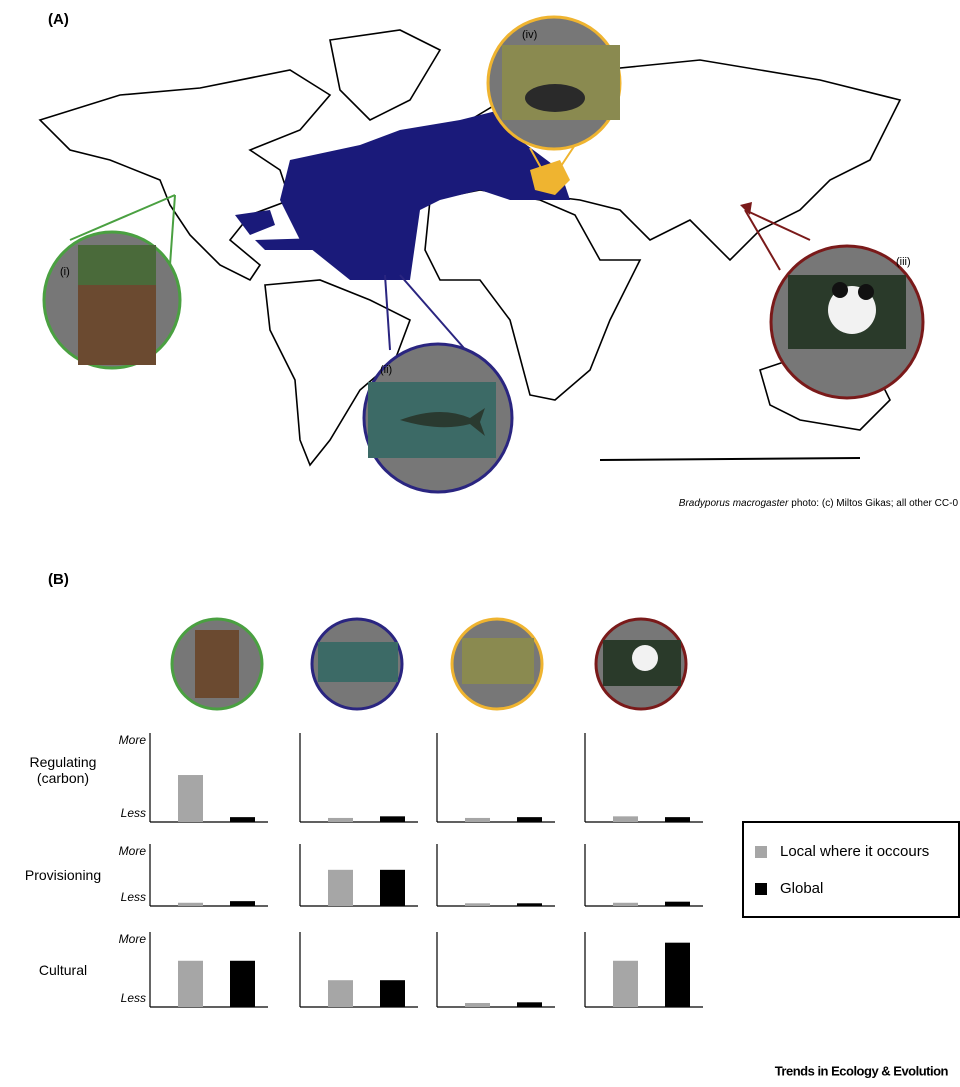  I want to click on credit-species: Bradyporus macrogaster, so click(734, 503).